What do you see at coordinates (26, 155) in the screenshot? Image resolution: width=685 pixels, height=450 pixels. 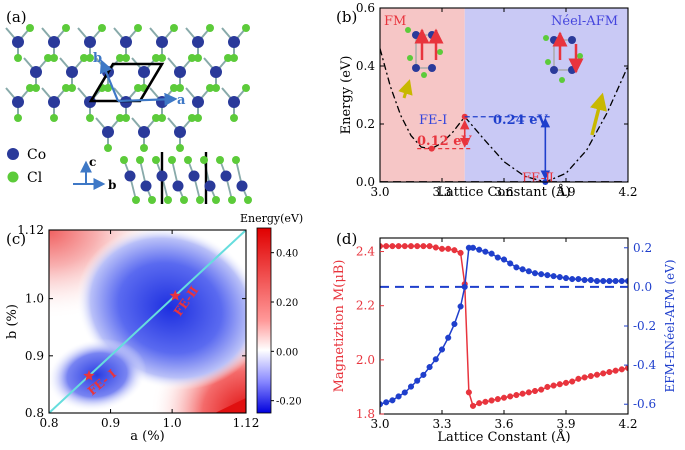 I see `legend-co: Co` at bounding box center [26, 155].